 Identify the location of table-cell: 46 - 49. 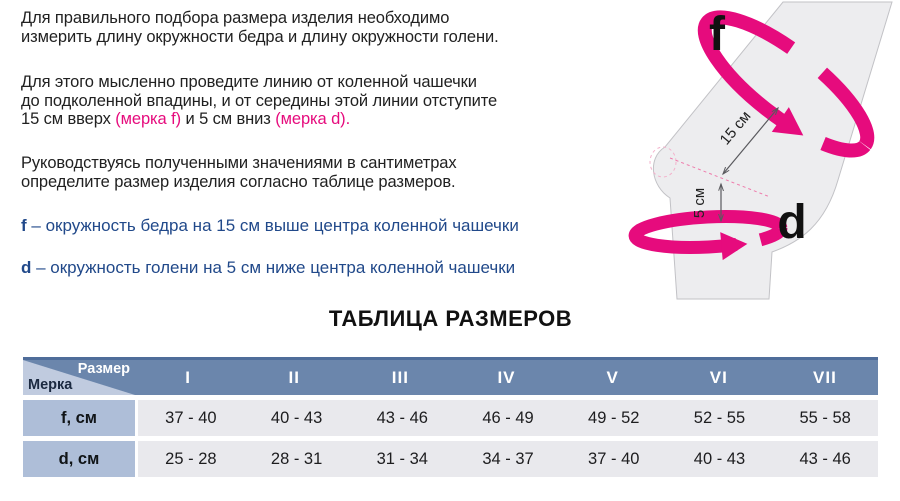
(508, 417).